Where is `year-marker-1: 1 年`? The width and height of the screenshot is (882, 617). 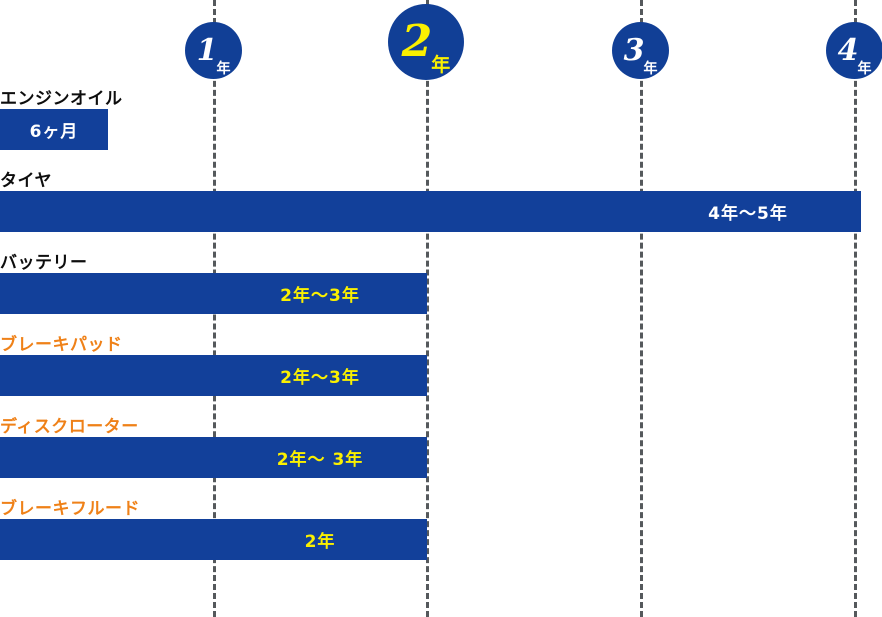 year-marker-1: 1 年 is located at coordinates (213, 50).